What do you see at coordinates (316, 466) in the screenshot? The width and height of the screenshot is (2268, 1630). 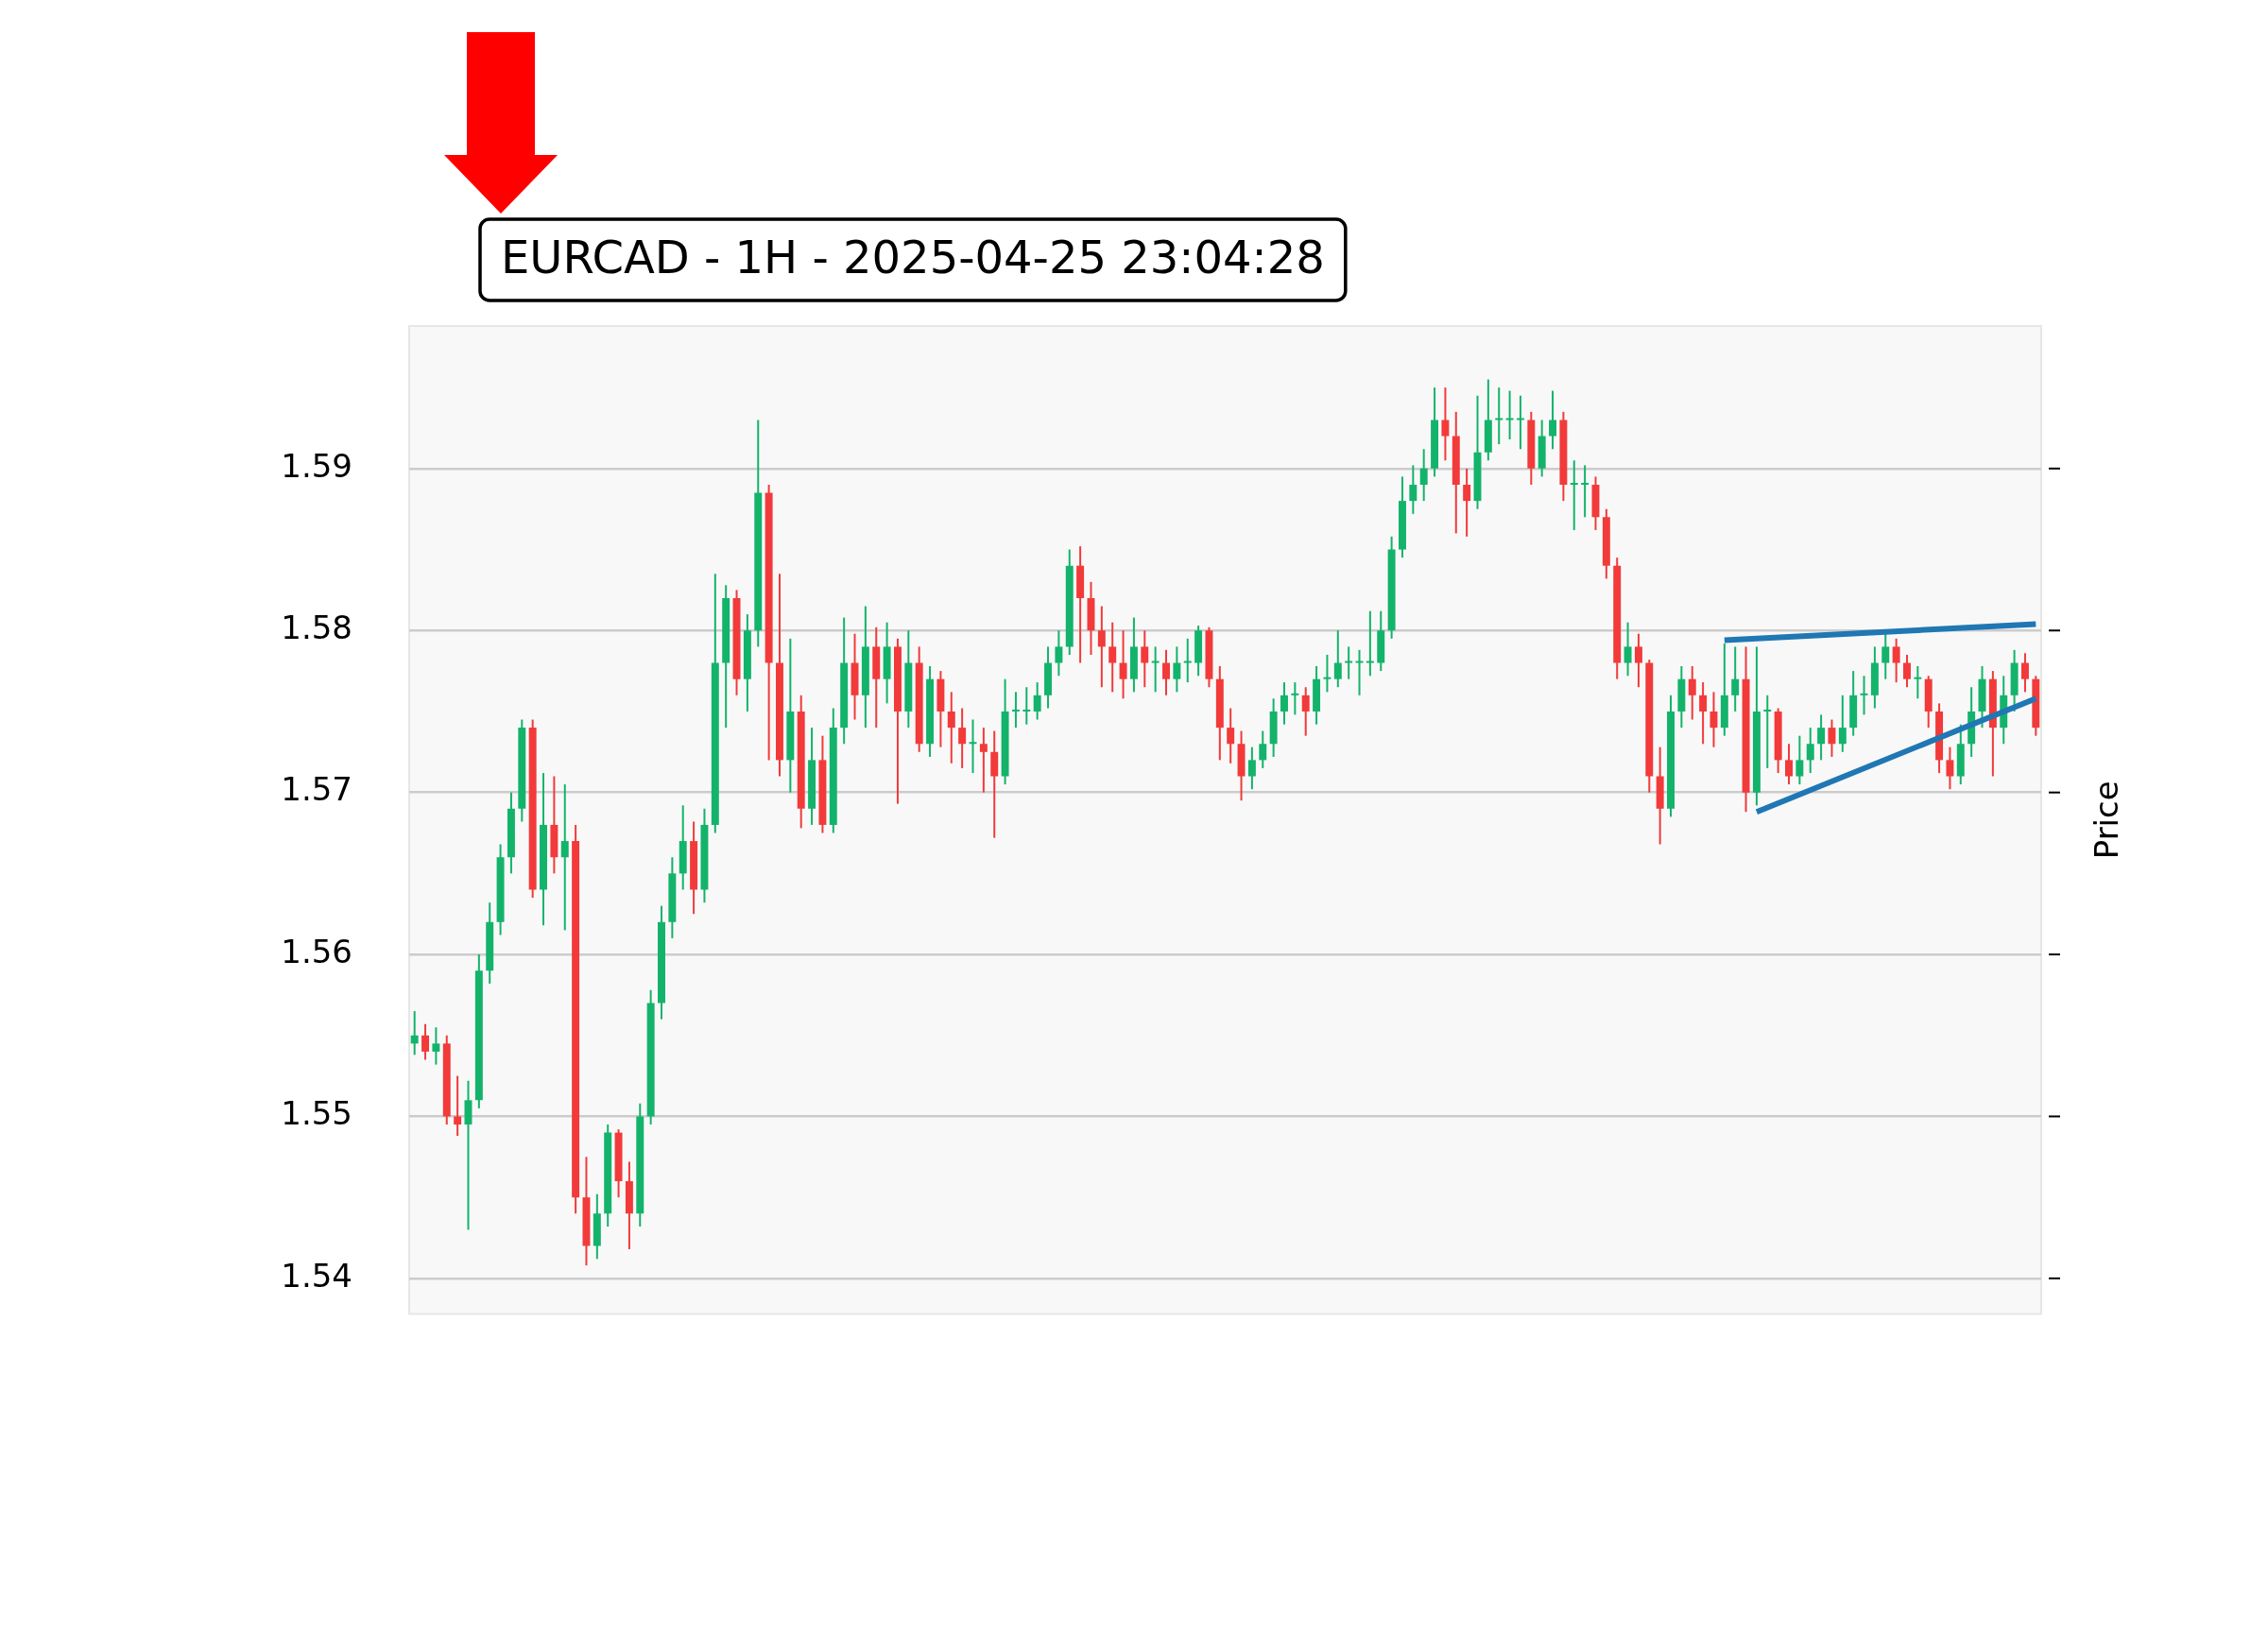 I see `y-tick-label: 1.59` at bounding box center [316, 466].